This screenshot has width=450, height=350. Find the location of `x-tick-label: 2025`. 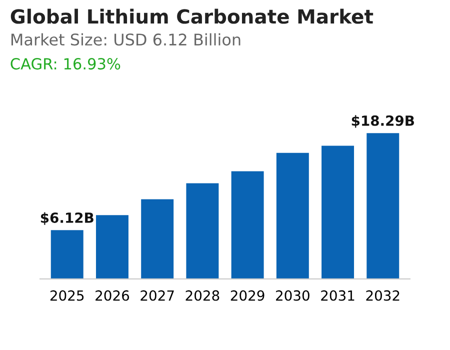

x-tick-label: 2025 is located at coordinates (67, 295).